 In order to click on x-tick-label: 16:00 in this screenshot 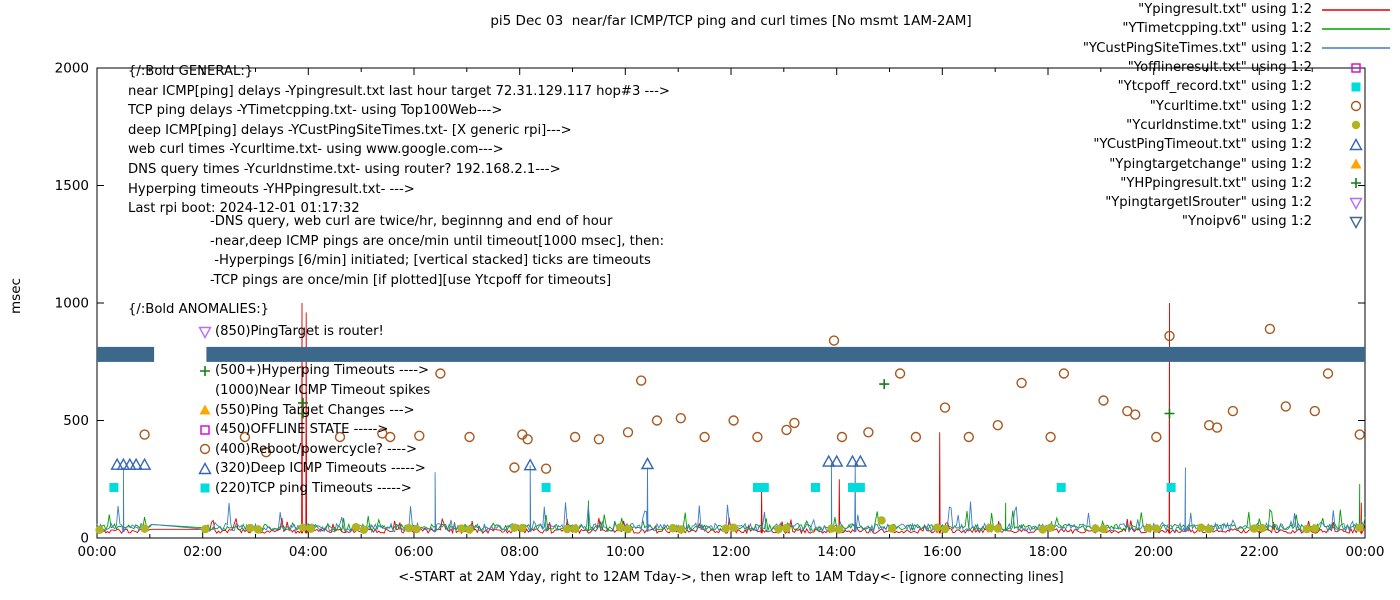, I will do `click(942, 552)`.